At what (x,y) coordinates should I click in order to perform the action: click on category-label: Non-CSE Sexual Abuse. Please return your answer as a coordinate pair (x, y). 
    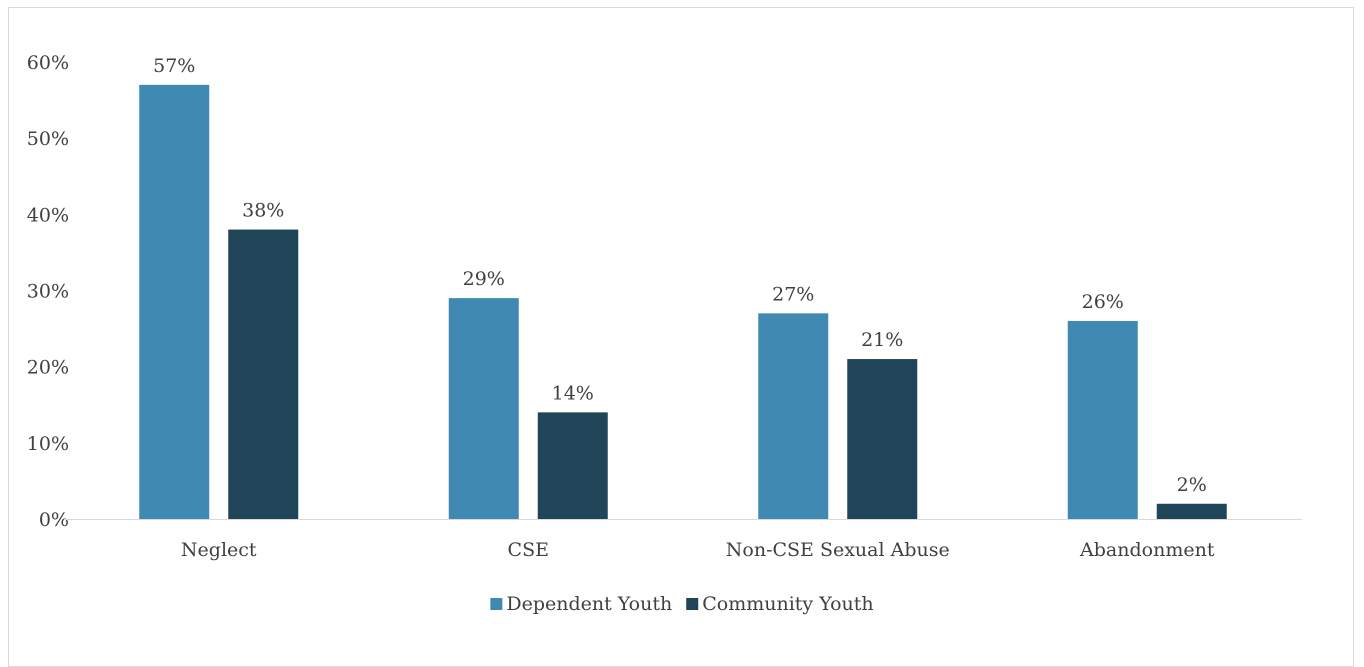
    Looking at the image, I should click on (838, 550).